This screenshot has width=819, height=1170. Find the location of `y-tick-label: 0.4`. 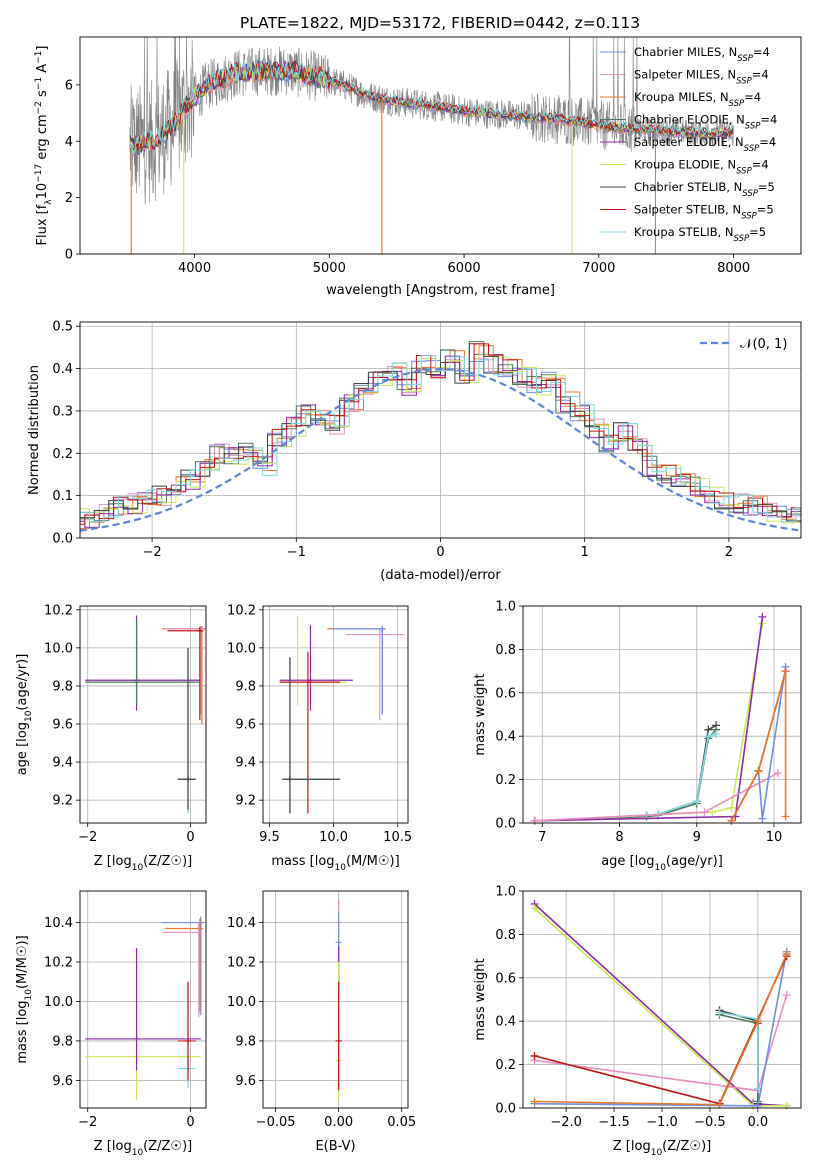

y-tick-label: 0.4 is located at coordinates (62, 369).